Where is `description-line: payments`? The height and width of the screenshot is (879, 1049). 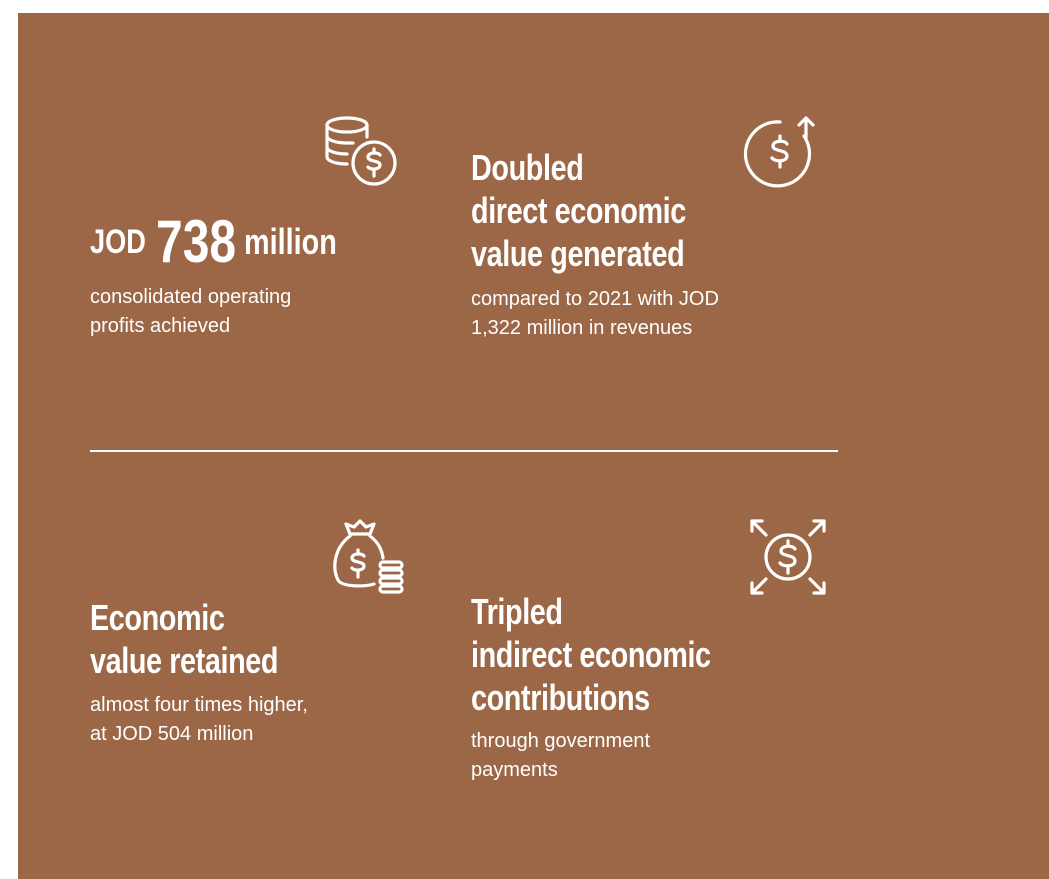 description-line: payments is located at coordinates (514, 770).